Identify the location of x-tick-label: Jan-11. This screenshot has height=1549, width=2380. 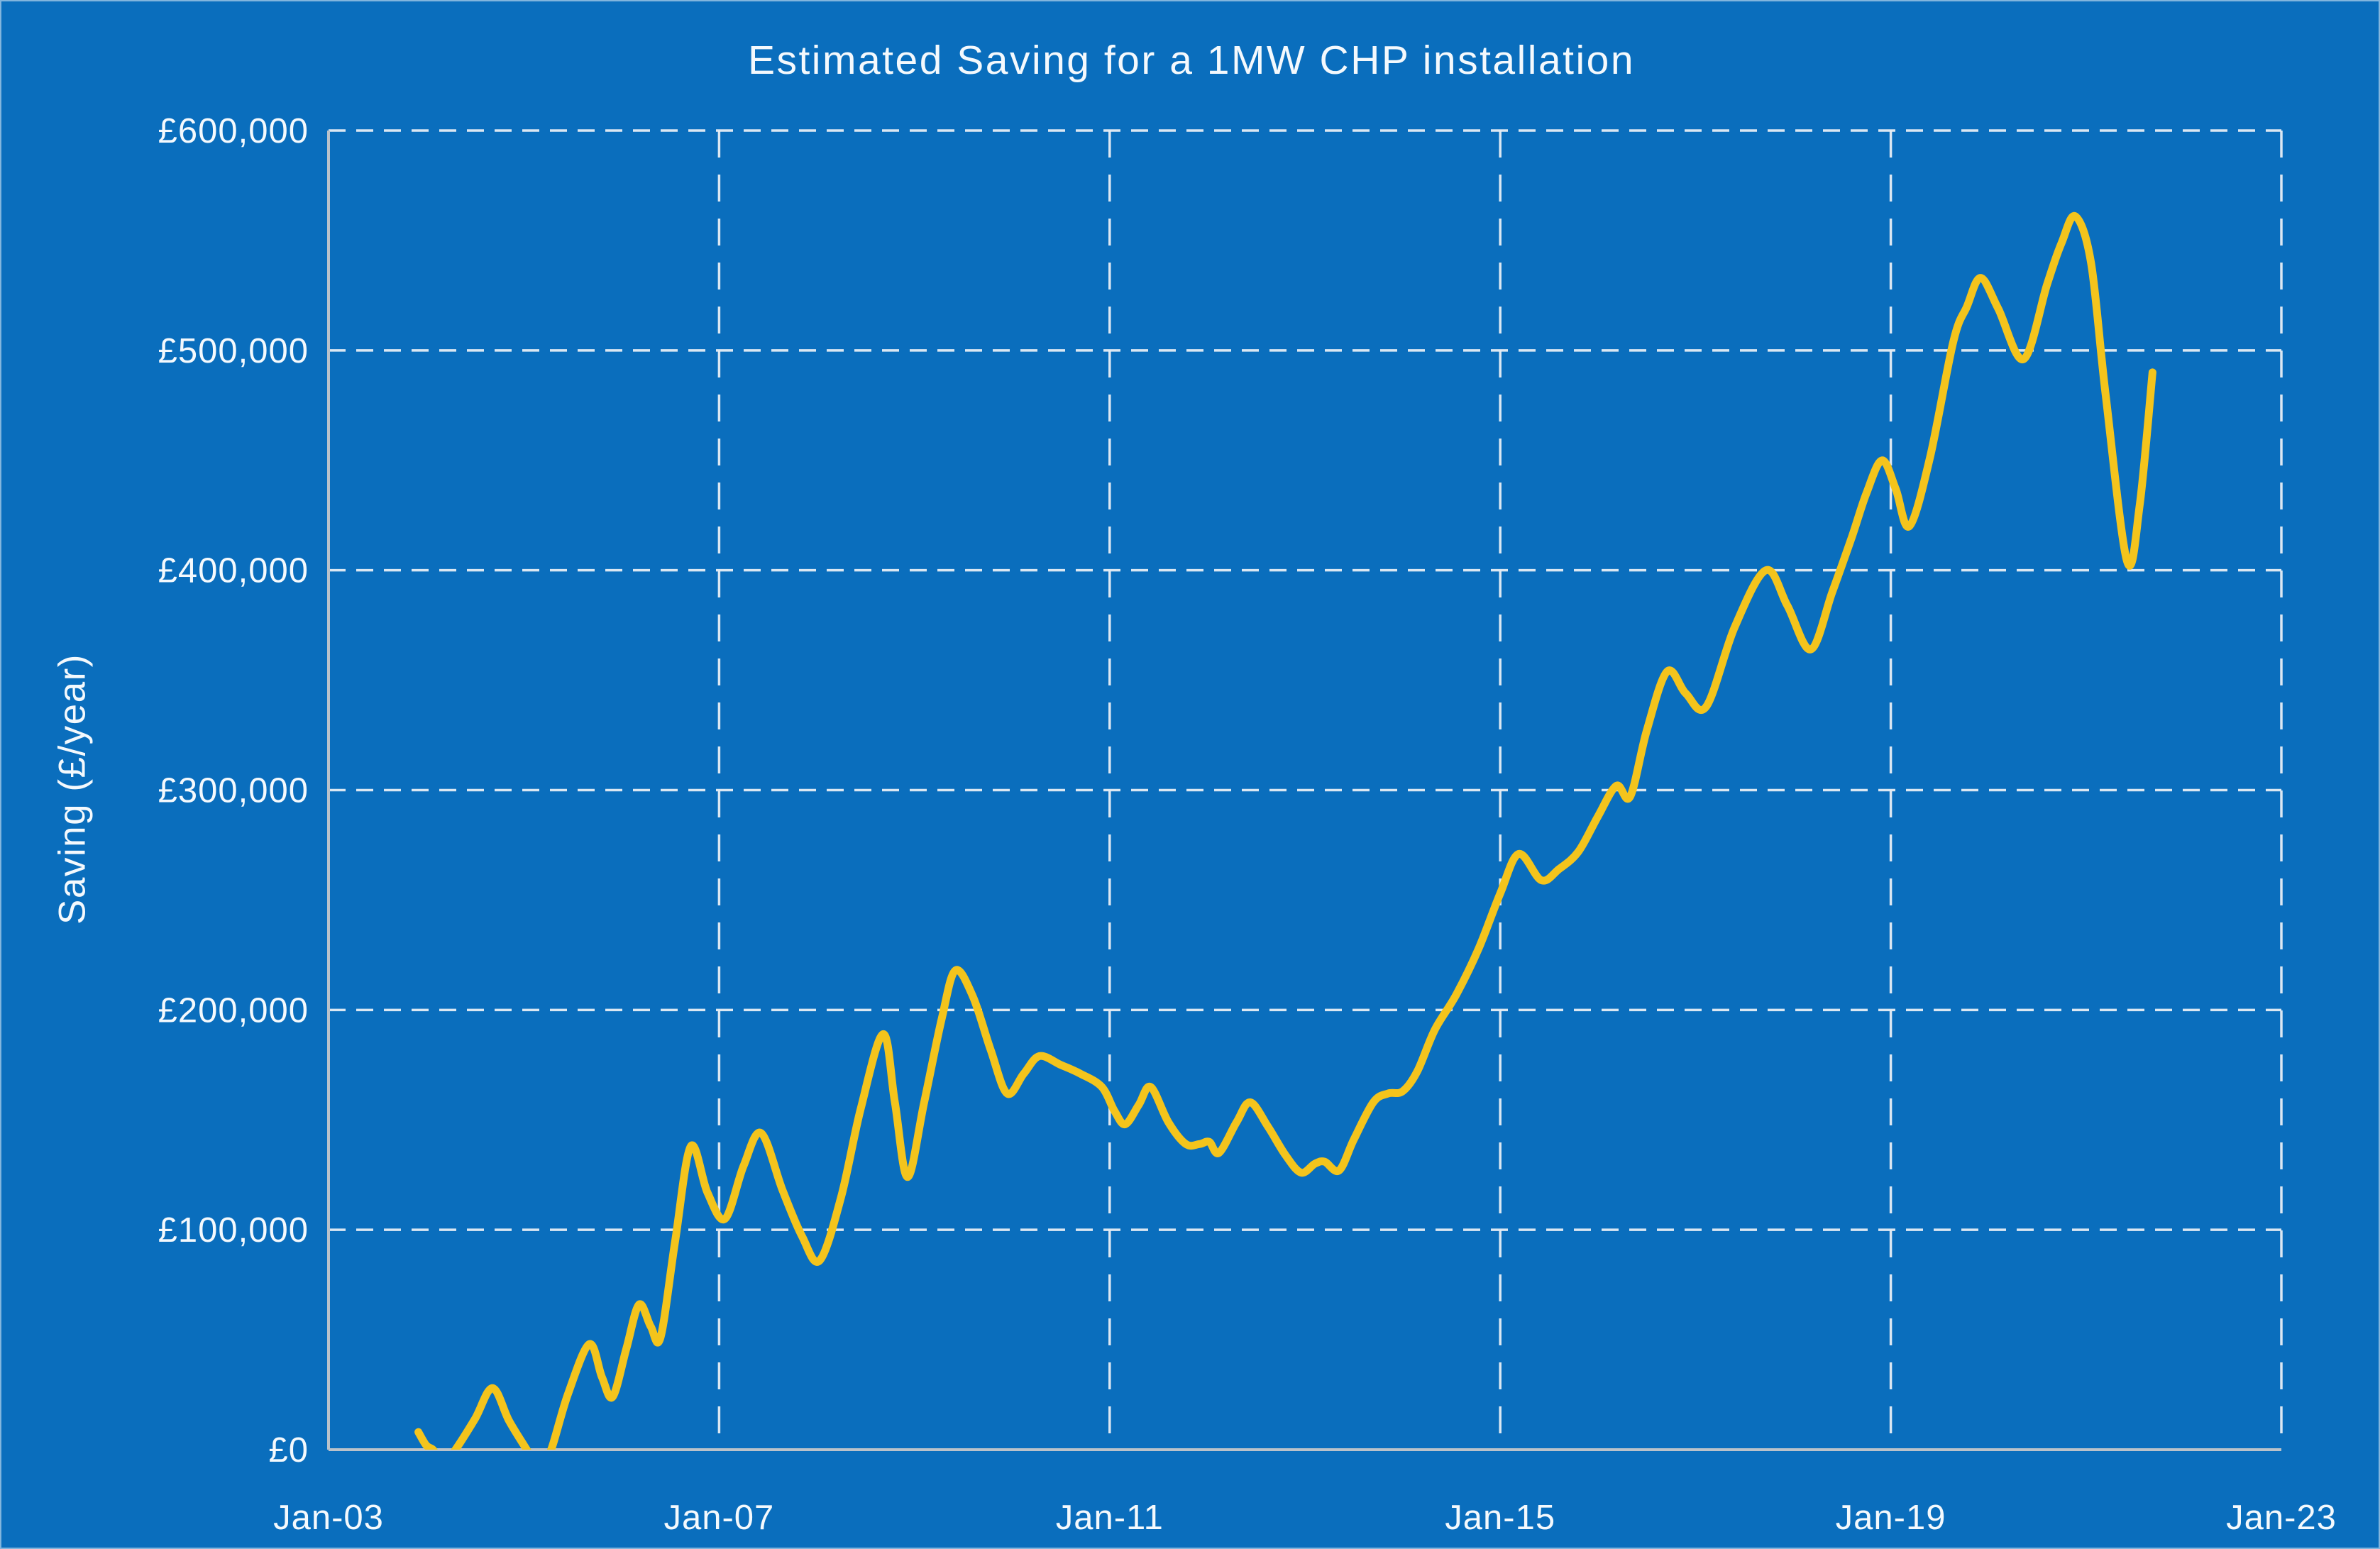
(1110, 1518).